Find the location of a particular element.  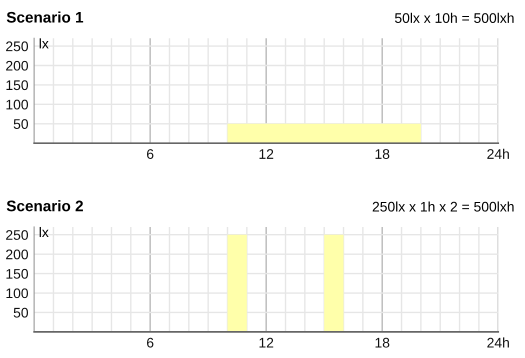

chart-title: Scenario 2 is located at coordinates (44, 206).